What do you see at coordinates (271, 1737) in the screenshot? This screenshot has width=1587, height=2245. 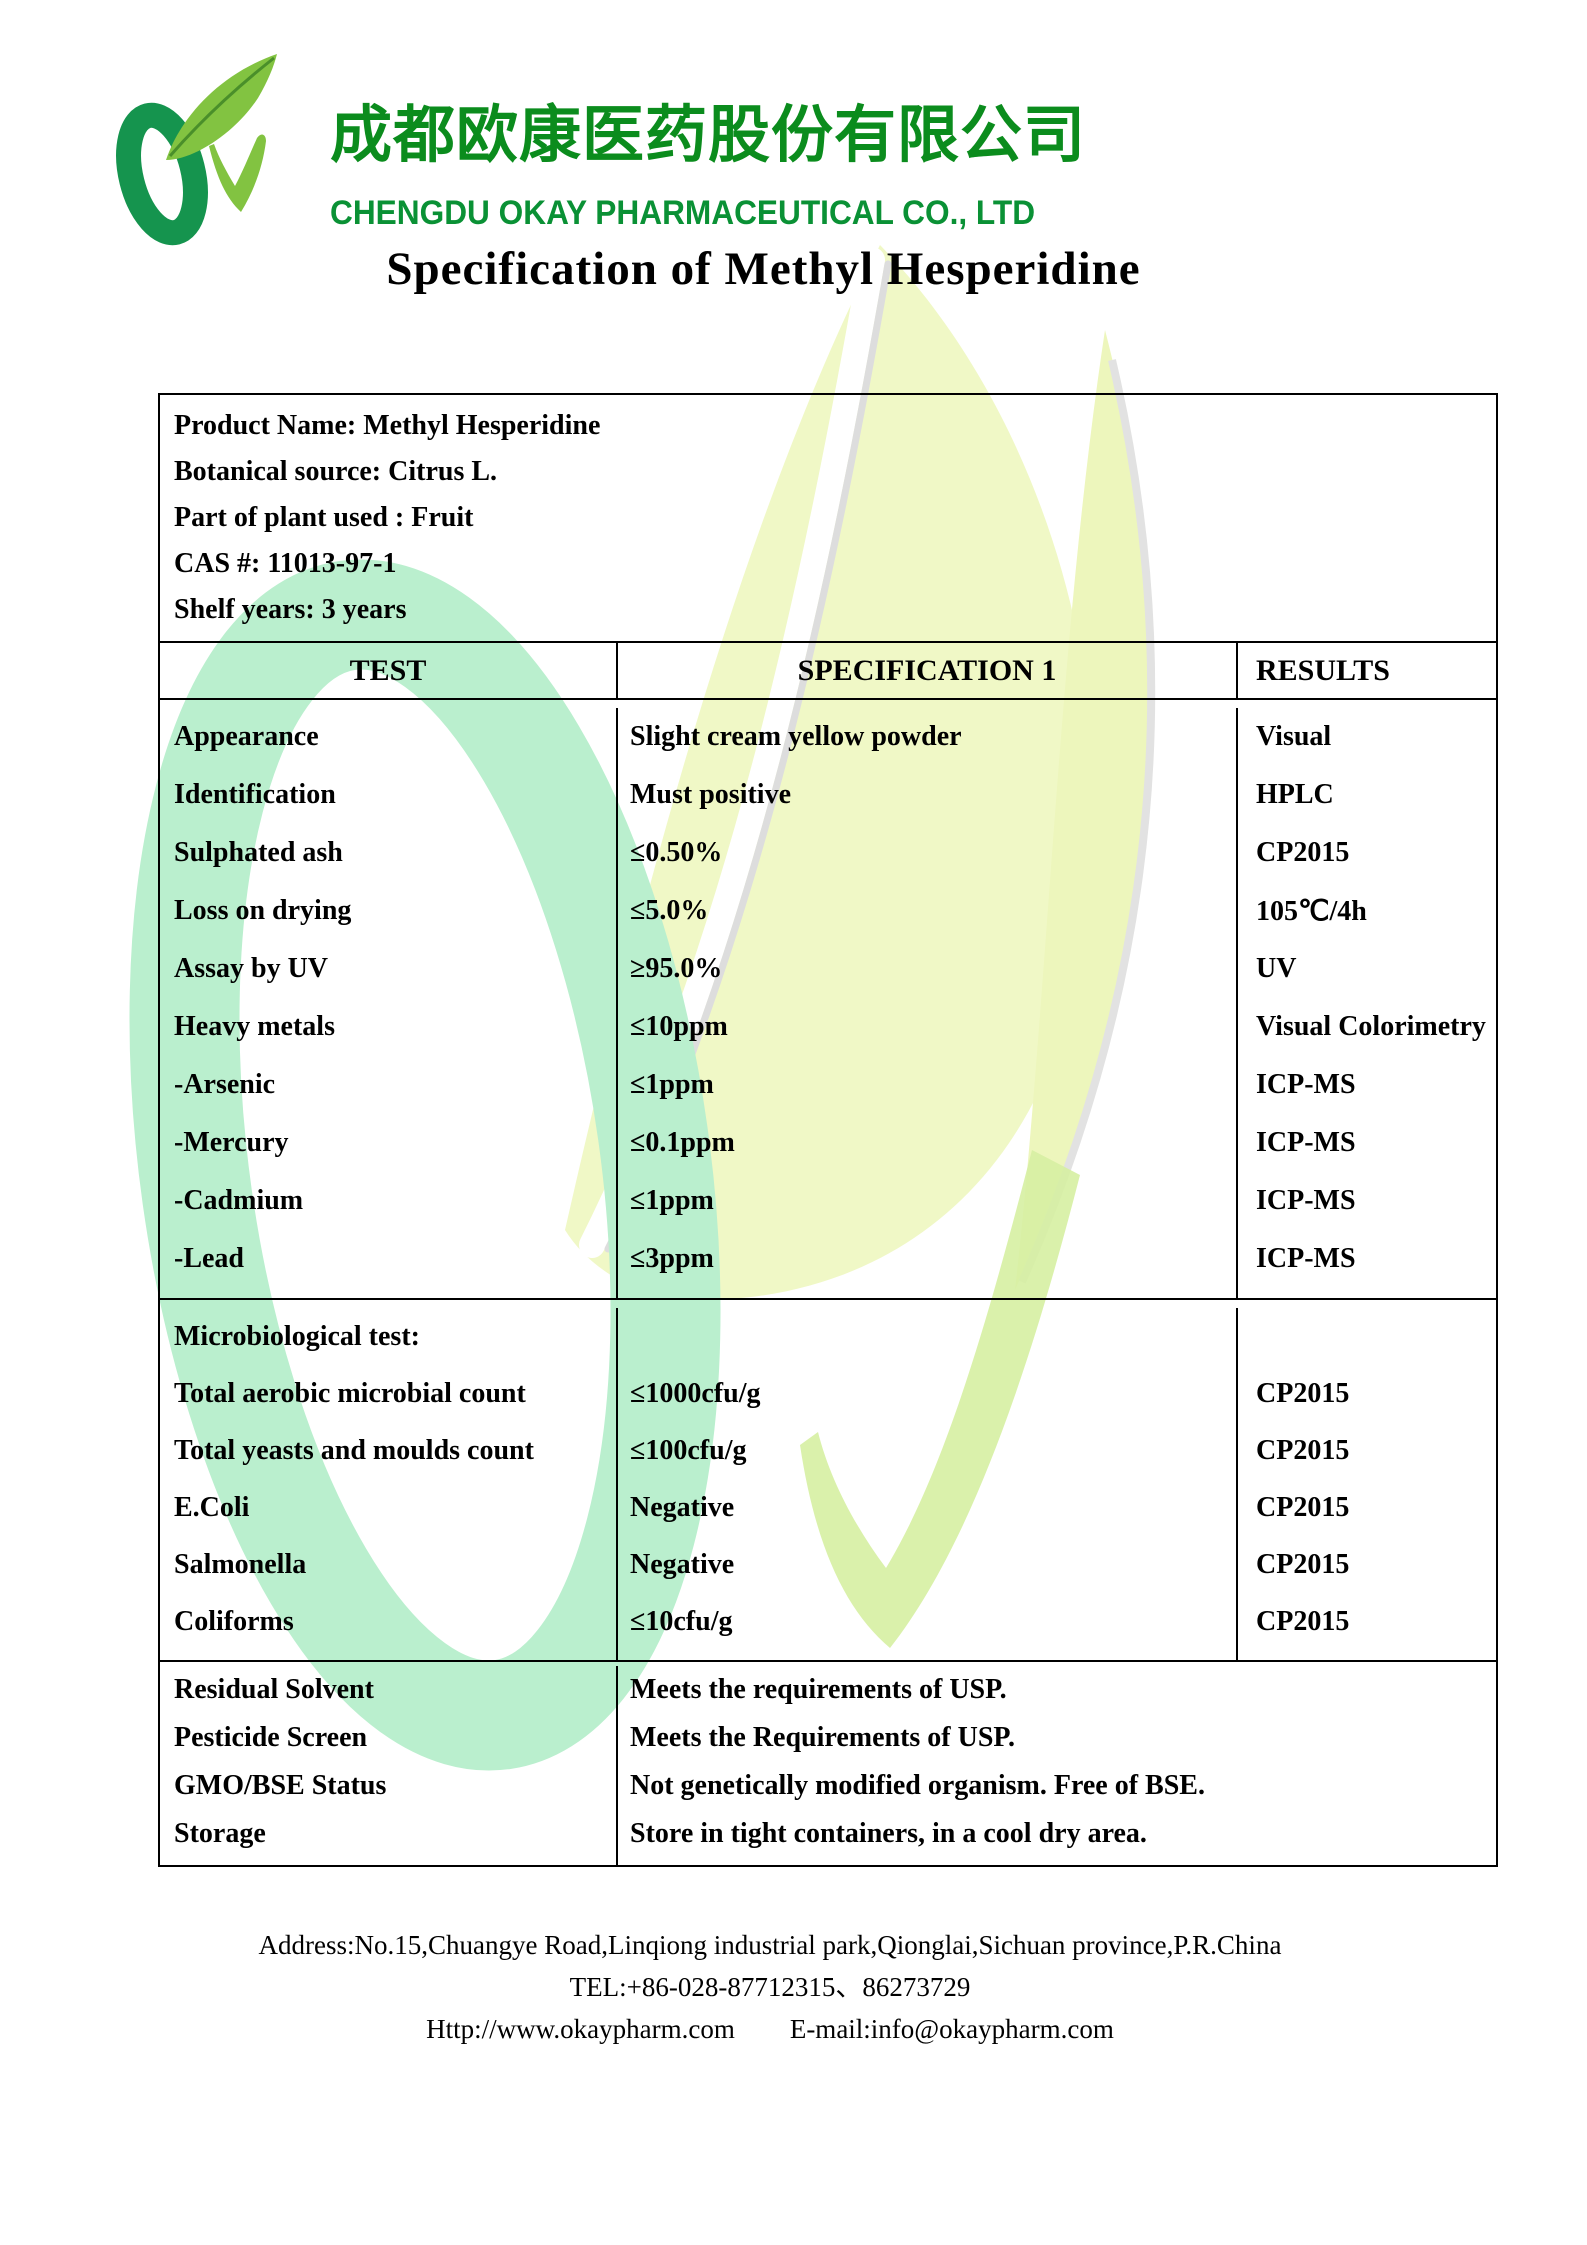 I see `table-cell: Pesticide Screen` at bounding box center [271, 1737].